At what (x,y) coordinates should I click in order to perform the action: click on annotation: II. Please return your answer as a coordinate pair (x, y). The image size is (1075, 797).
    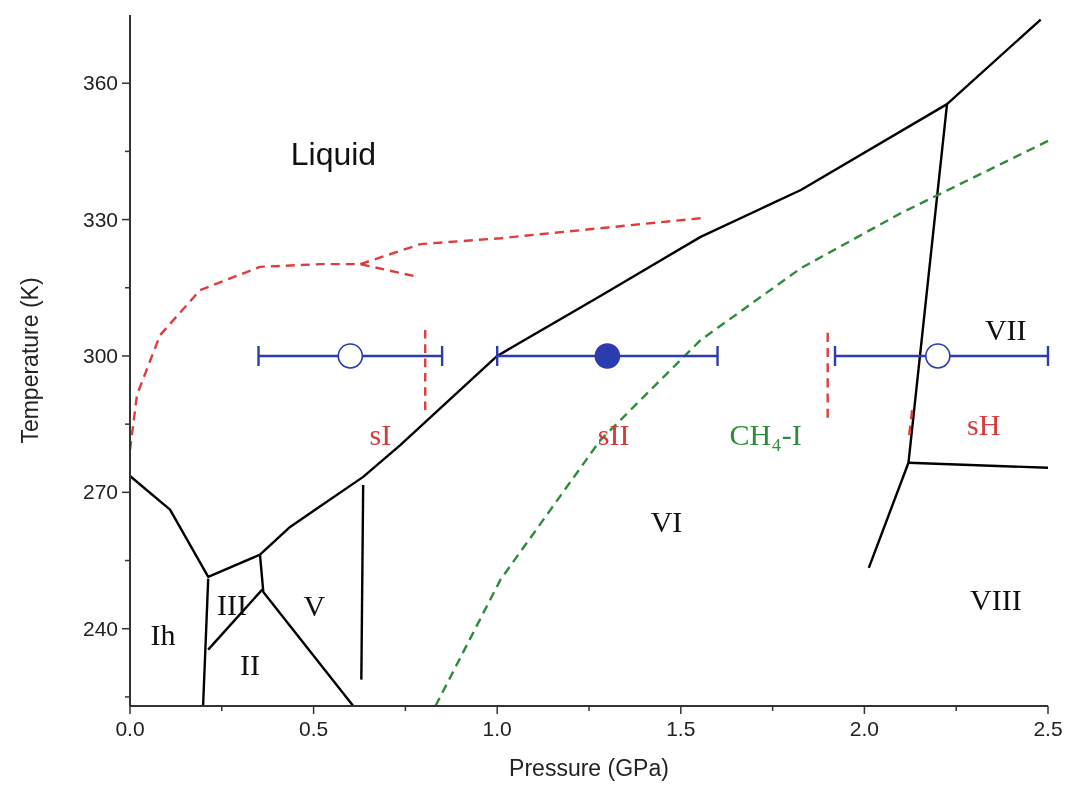
    Looking at the image, I should click on (250, 664).